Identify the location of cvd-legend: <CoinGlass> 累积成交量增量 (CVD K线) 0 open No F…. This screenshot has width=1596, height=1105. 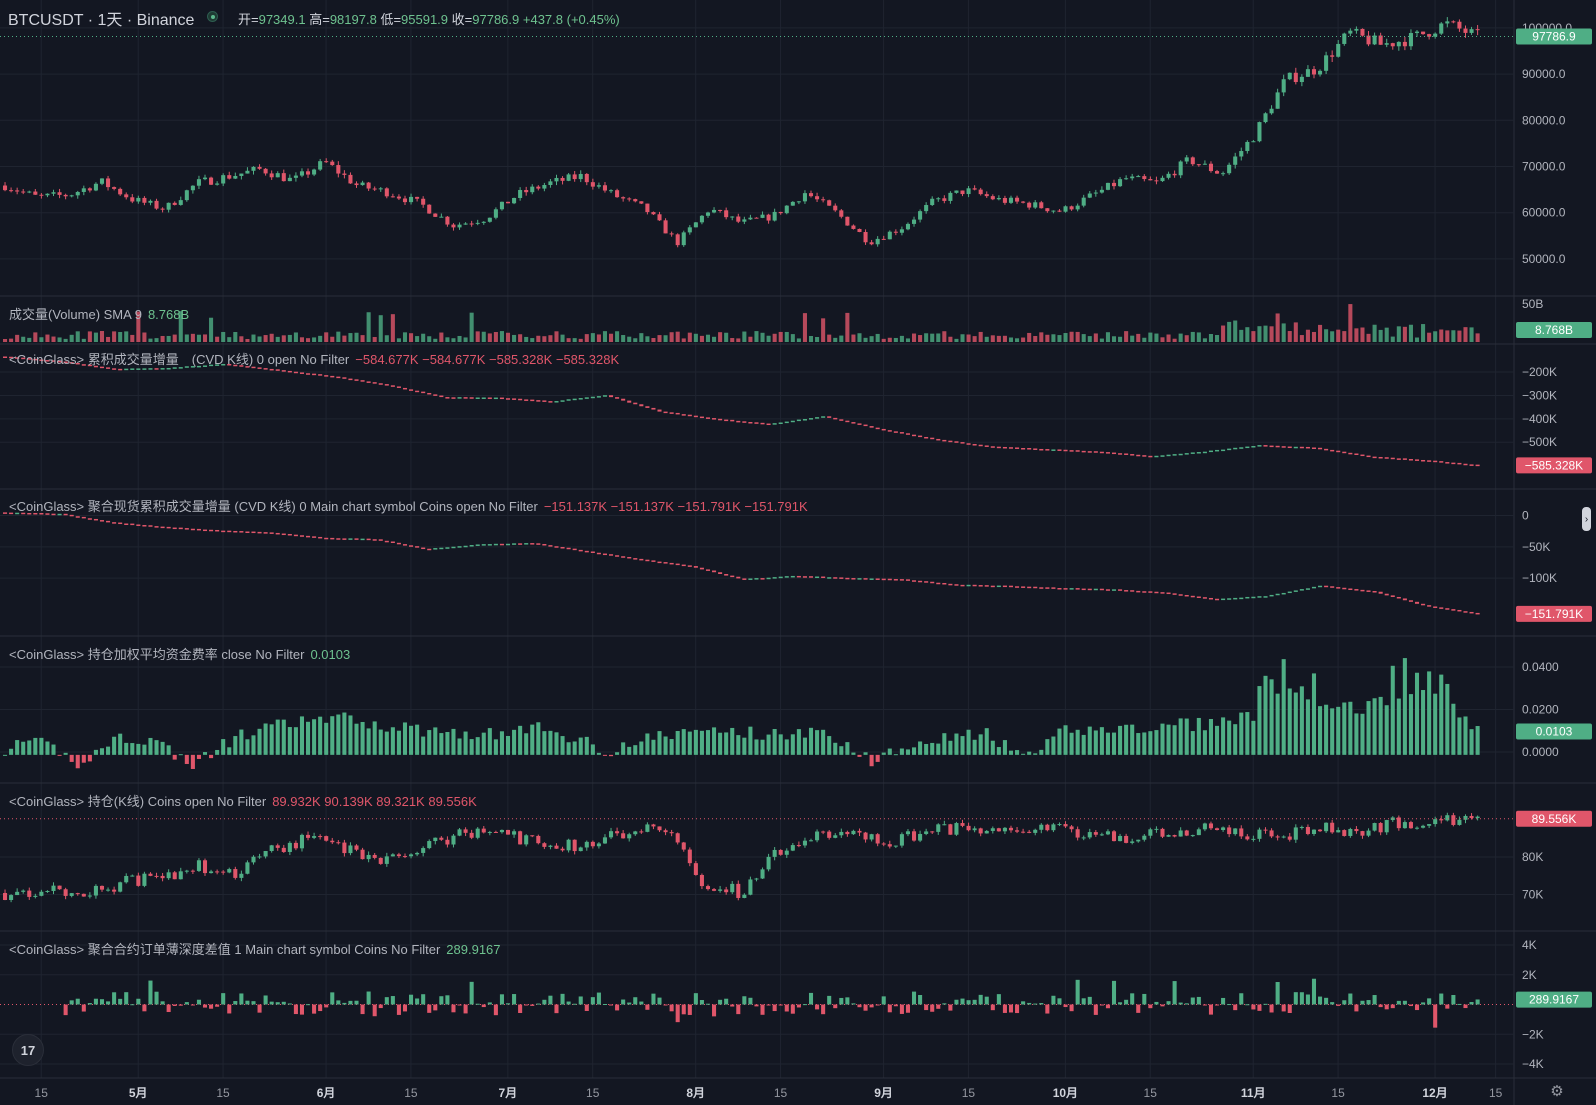
(314, 358).